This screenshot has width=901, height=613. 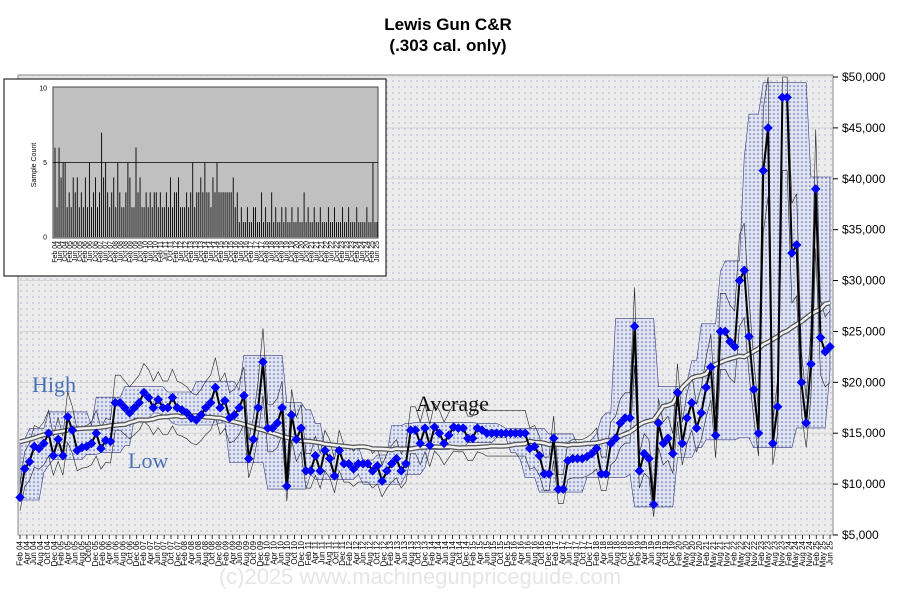 I want to click on annotation-average: Average, so click(x=452, y=403).